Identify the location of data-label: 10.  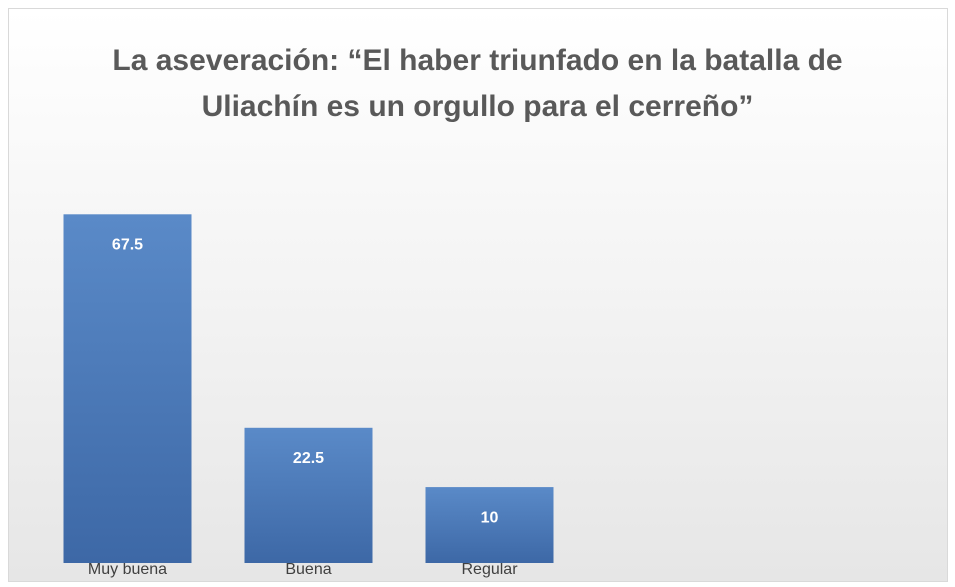
(490, 517).